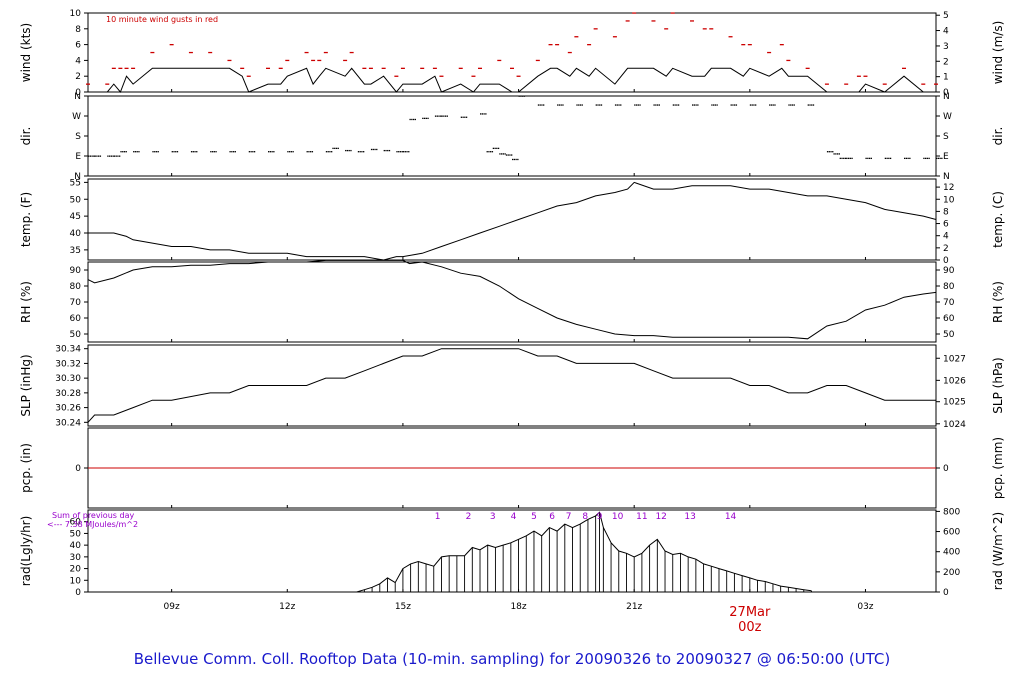 The image size is (1024, 700). Describe the element at coordinates (76, 534) in the screenshot. I see `rad-left-tick-label: 50` at that location.